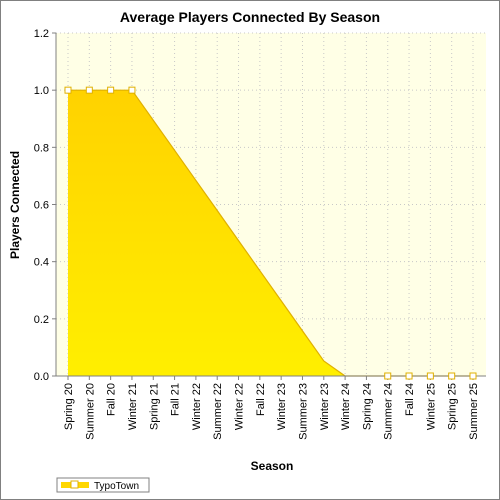 This screenshot has height=500, width=500. What do you see at coordinates (41, 263) in the screenshot?
I see `y-tick-label: 0.4` at bounding box center [41, 263].